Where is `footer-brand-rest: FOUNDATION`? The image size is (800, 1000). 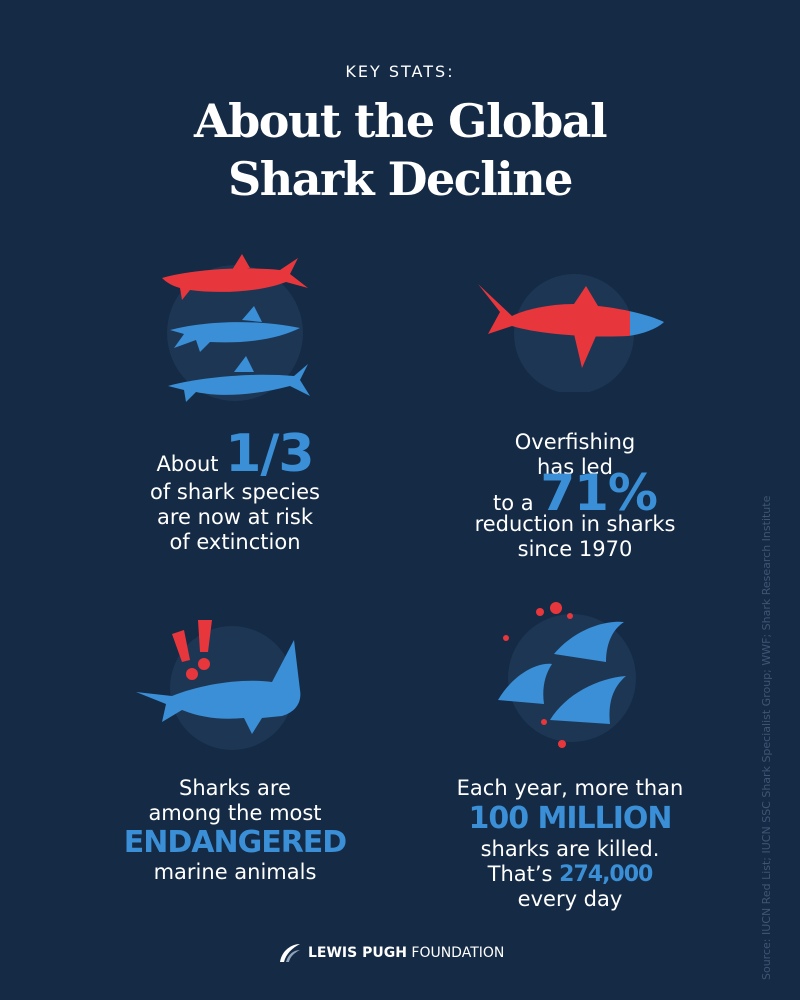
footer-brand-rest: FOUNDATION is located at coordinates (455, 953).